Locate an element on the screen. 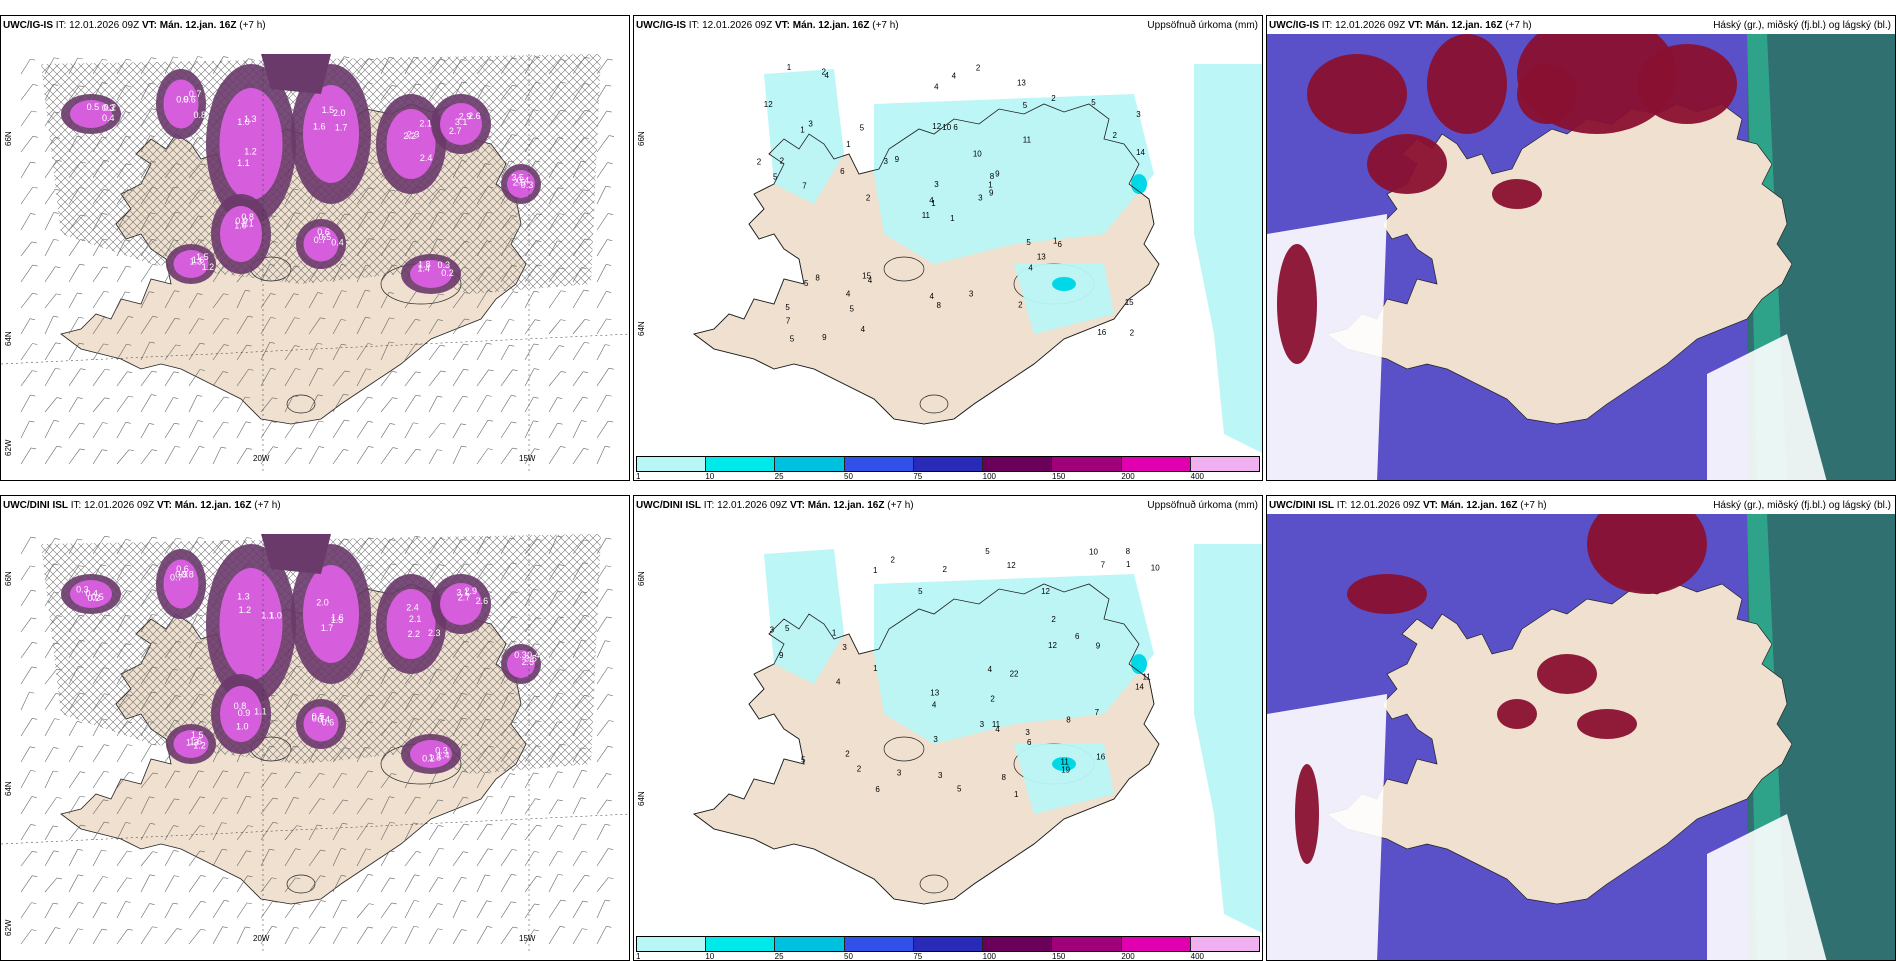 This screenshot has width=1900, height=961. snow-area-bright is located at coordinates (251, 144).